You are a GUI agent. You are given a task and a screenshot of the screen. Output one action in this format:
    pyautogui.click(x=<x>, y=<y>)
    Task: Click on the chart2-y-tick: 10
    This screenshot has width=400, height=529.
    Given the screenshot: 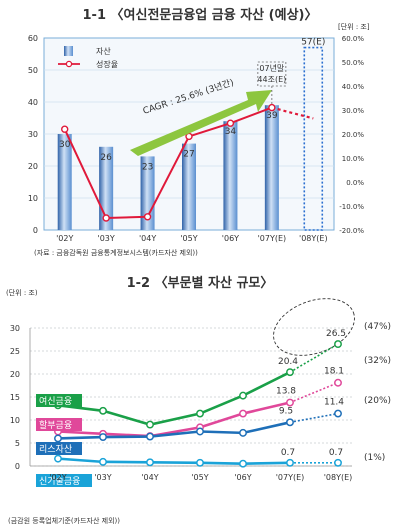 What is the action you would take?
    pyautogui.click(x=15, y=420)
    